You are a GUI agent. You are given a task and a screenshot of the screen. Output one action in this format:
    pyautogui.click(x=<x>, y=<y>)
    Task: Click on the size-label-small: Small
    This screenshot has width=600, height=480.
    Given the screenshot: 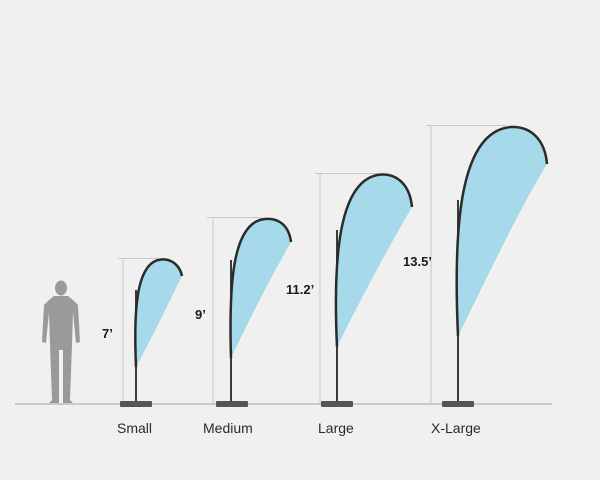 What is the action you would take?
    pyautogui.click(x=134, y=428)
    